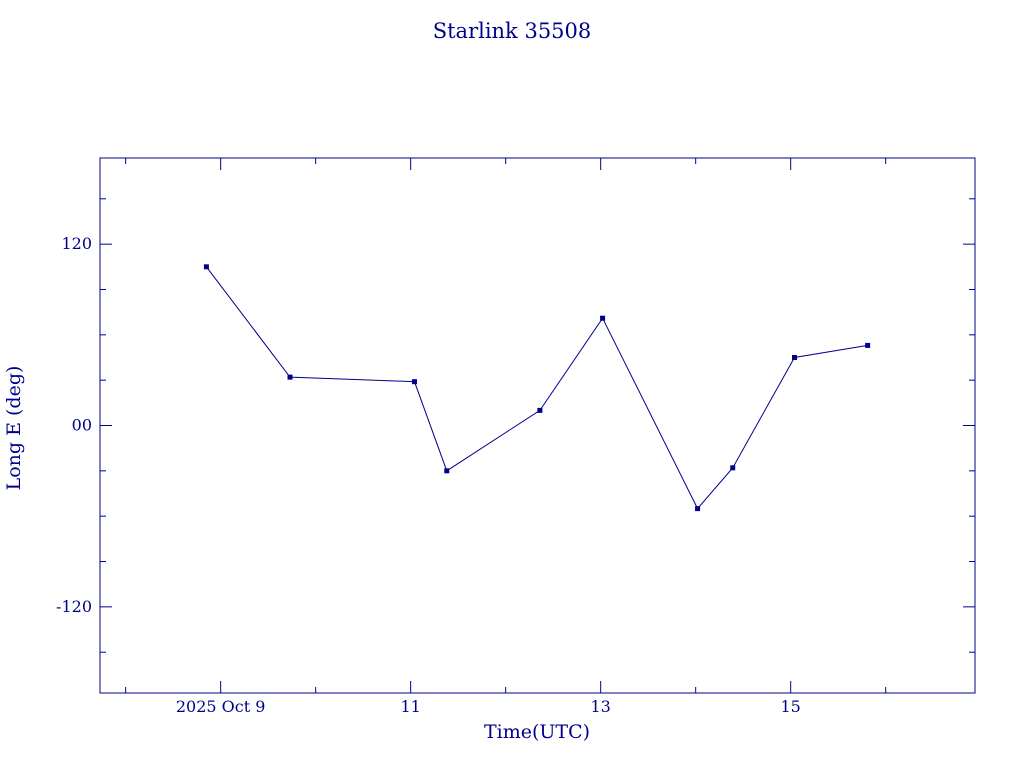 The width and height of the screenshot is (1024, 768). I want to click on x-tick-label: 11, so click(410, 706).